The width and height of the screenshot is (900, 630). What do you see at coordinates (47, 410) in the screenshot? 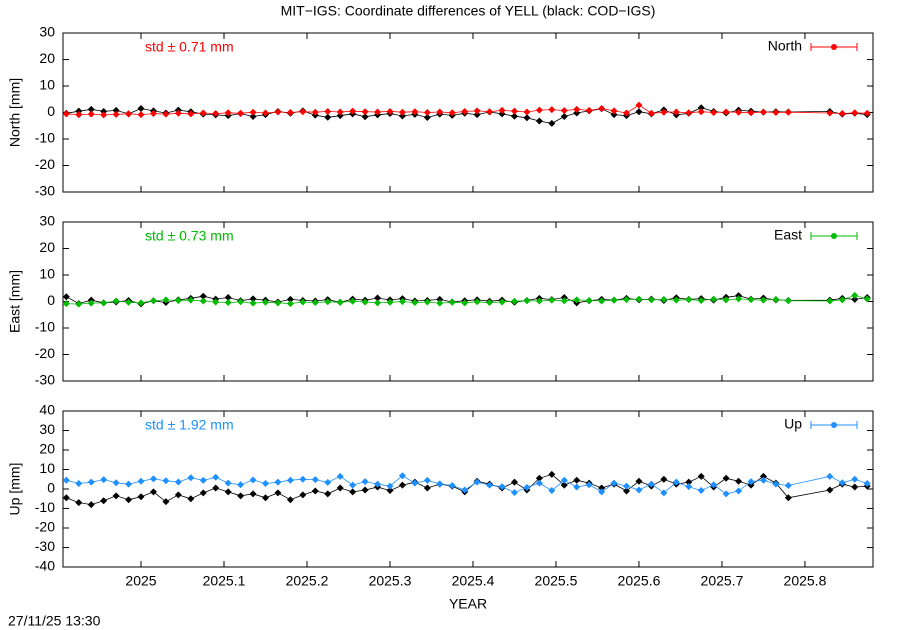
I see `y-tick-label: 40` at bounding box center [47, 410].